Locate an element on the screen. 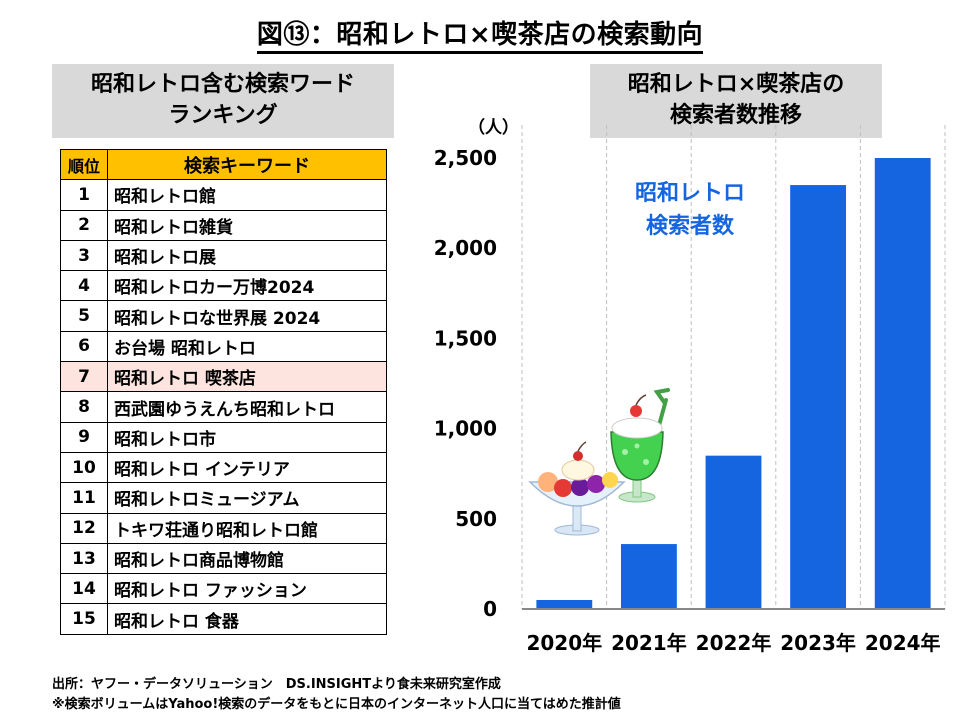 The image size is (960, 720). rank-cell: 7 is located at coordinates (84, 377).